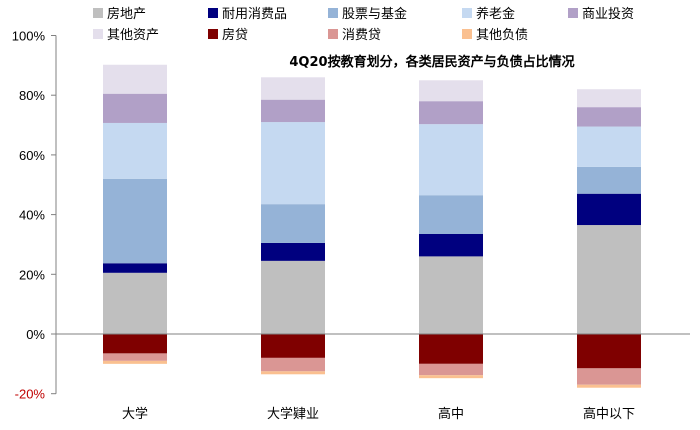  What do you see at coordinates (431, 62) in the screenshot?
I see `chart-title: 4Q20按教育划分，各类居民资产与负债占比情况` at bounding box center [431, 62].